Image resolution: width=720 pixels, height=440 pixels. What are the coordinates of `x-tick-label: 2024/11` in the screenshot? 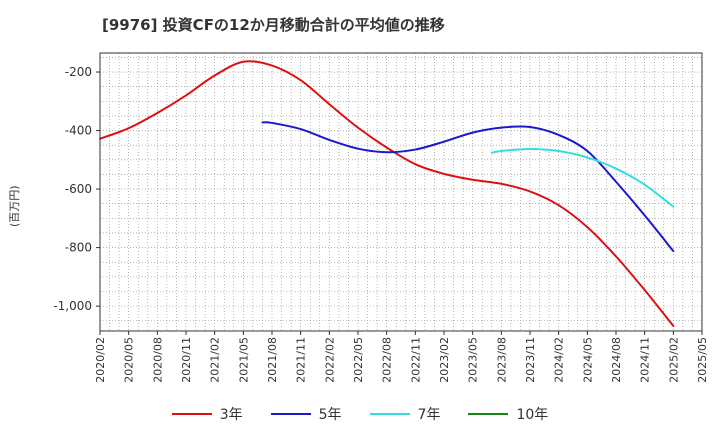 It's located at (645, 360).